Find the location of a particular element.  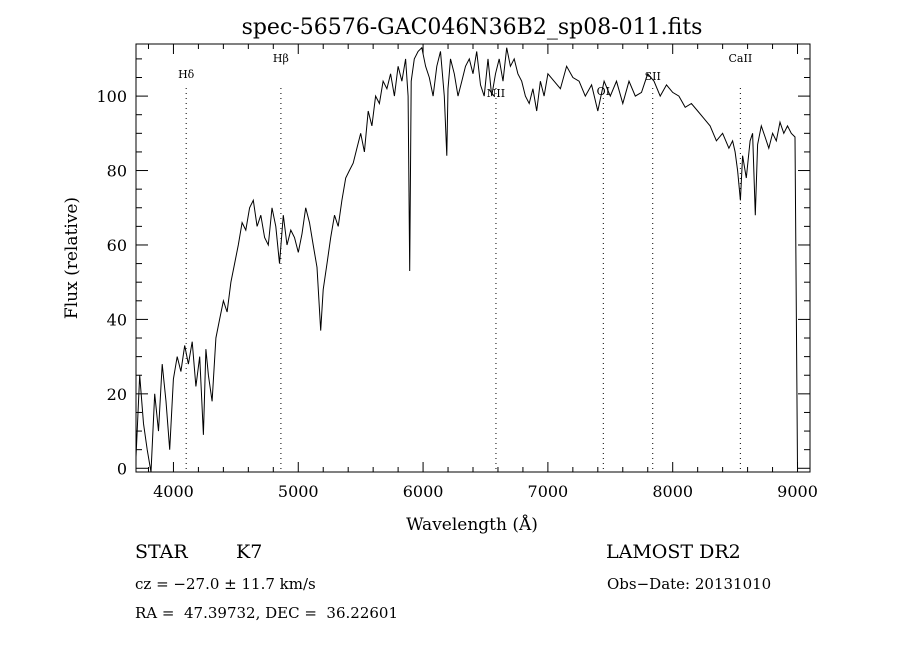

x-tick-label: 4000 is located at coordinates (173, 491).